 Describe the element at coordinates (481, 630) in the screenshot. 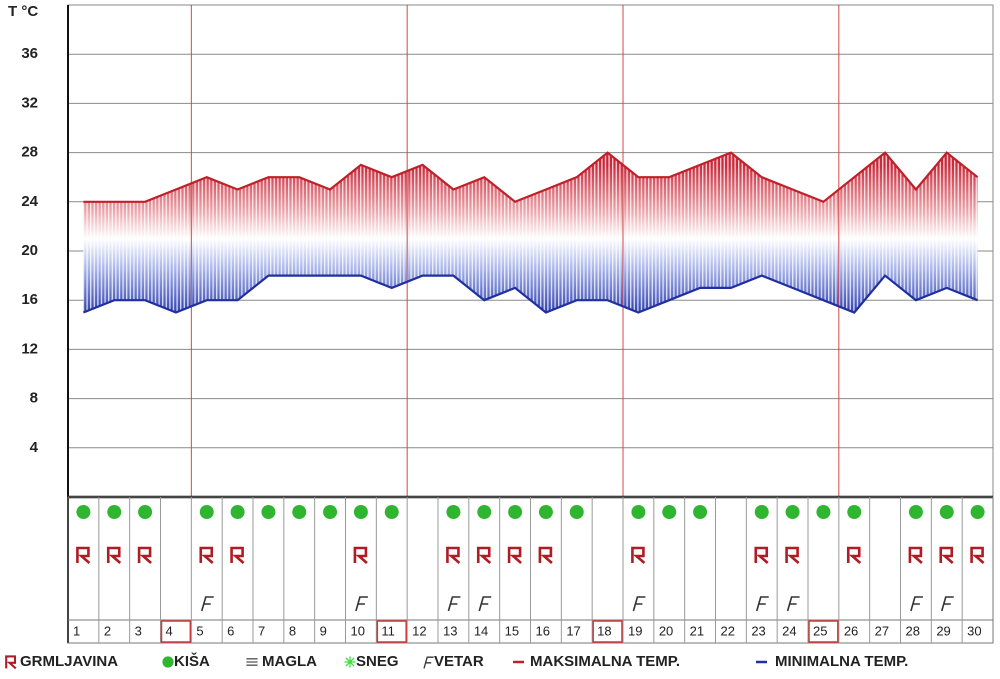

I see `day-label: 14` at that location.